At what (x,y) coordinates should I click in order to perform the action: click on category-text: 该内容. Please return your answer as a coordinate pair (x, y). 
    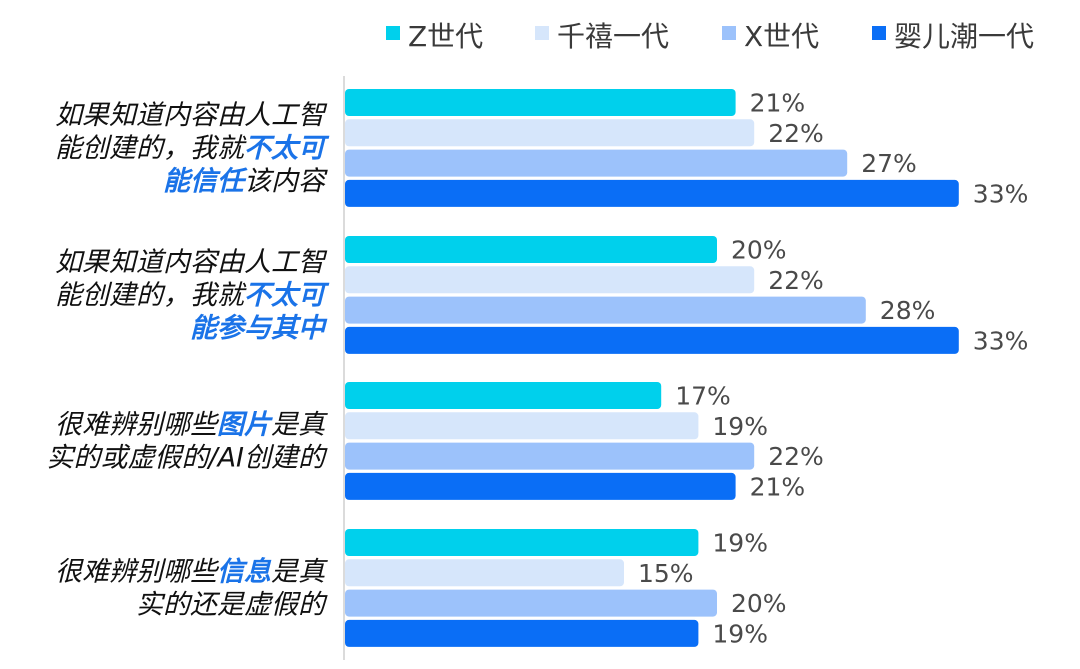
    Looking at the image, I should click on (286, 181).